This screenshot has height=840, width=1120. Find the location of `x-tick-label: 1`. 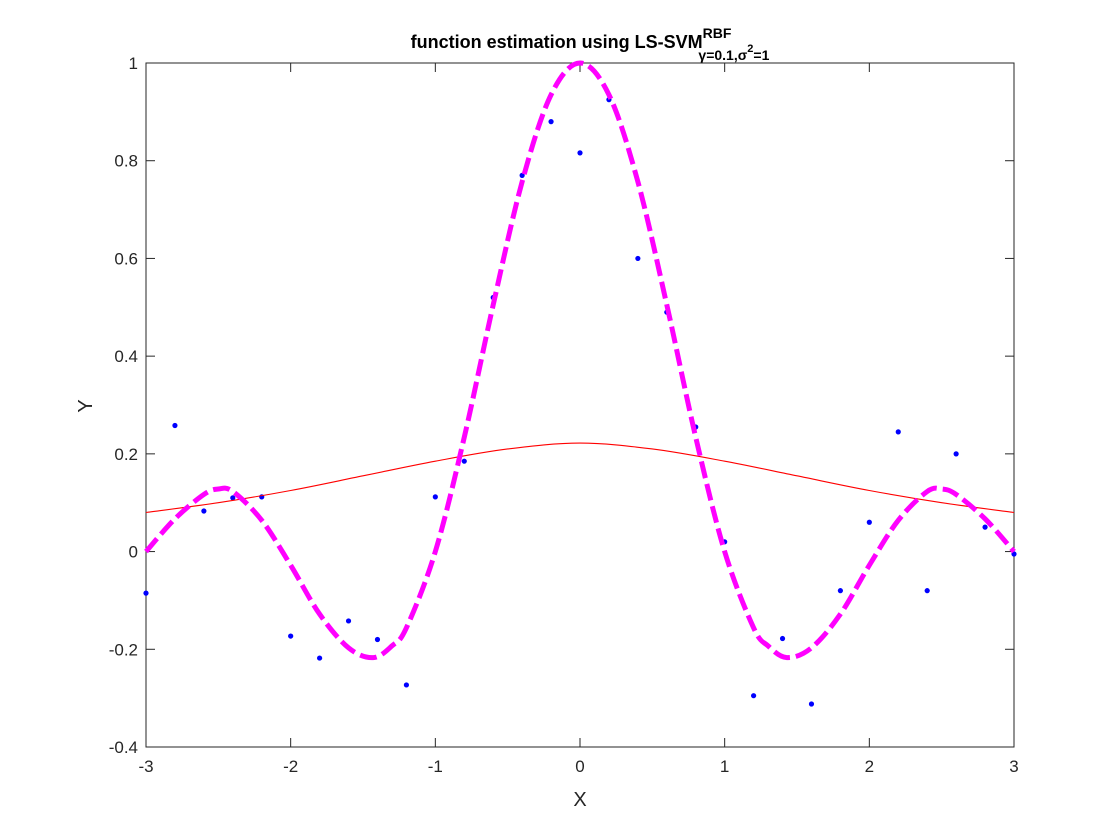

x-tick-label: 1 is located at coordinates (724, 766).